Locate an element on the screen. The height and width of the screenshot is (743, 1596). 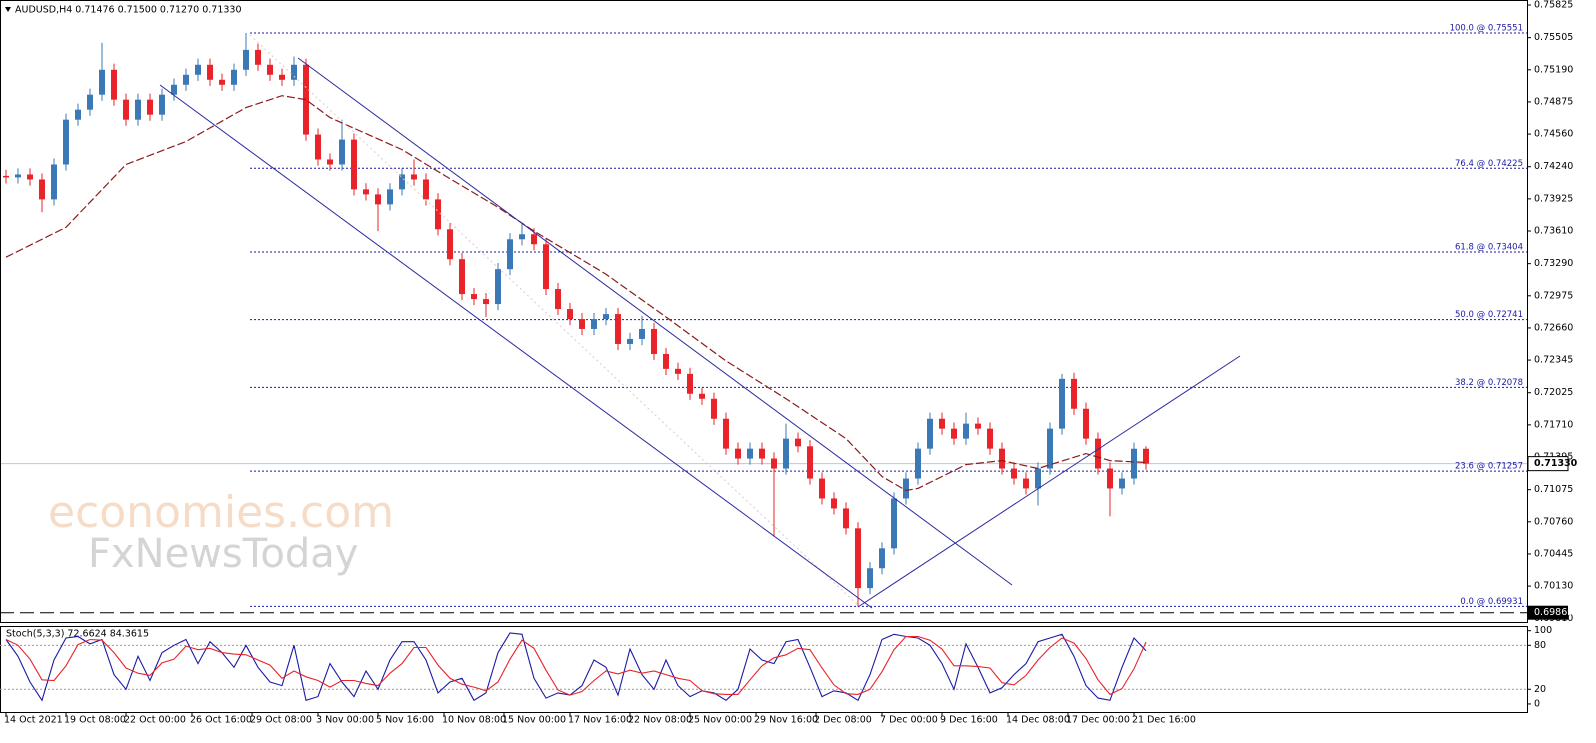
x-tick-label: 15 Nov 00:00 is located at coordinates (534, 720).